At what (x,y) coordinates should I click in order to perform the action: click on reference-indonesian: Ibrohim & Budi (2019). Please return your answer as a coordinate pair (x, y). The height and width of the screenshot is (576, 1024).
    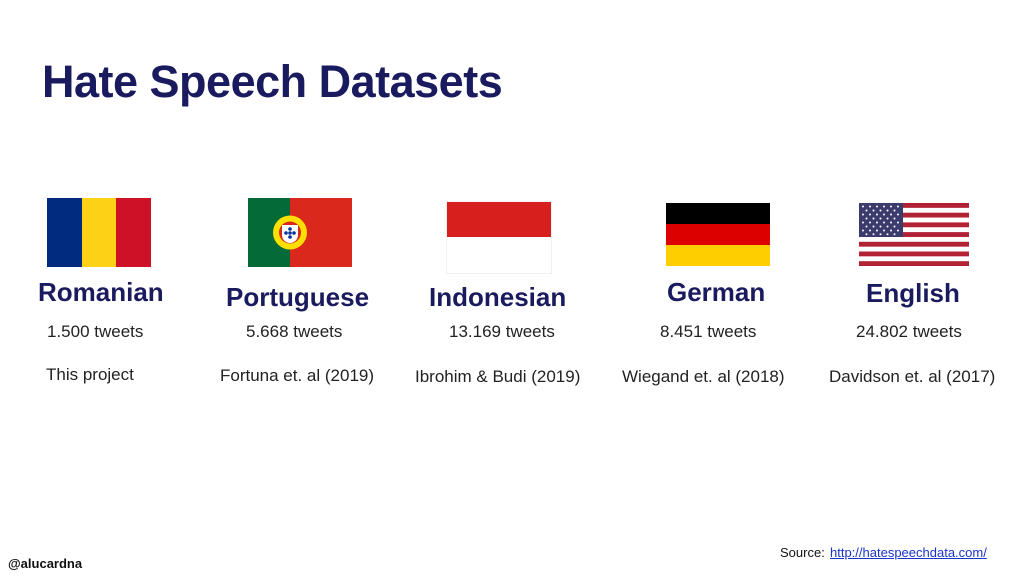
    Looking at the image, I should click on (498, 376).